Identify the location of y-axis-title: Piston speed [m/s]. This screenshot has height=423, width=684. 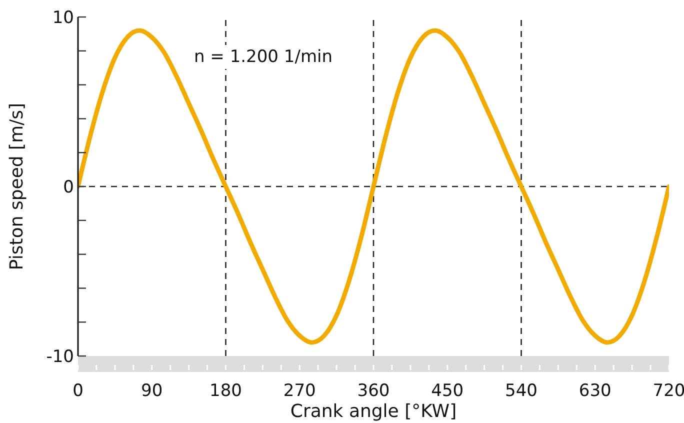
(17, 186).